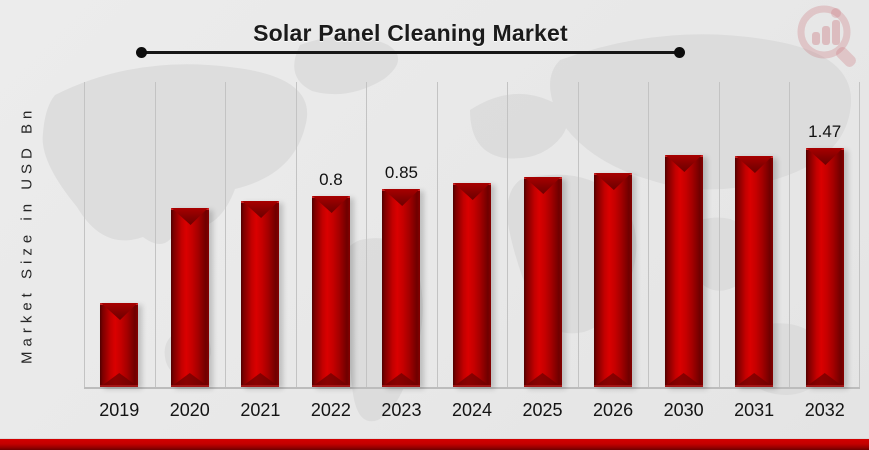 The width and height of the screenshot is (869, 450). What do you see at coordinates (410, 33) in the screenshot?
I see `chart-title: Solar Panel Cleaning Market` at bounding box center [410, 33].